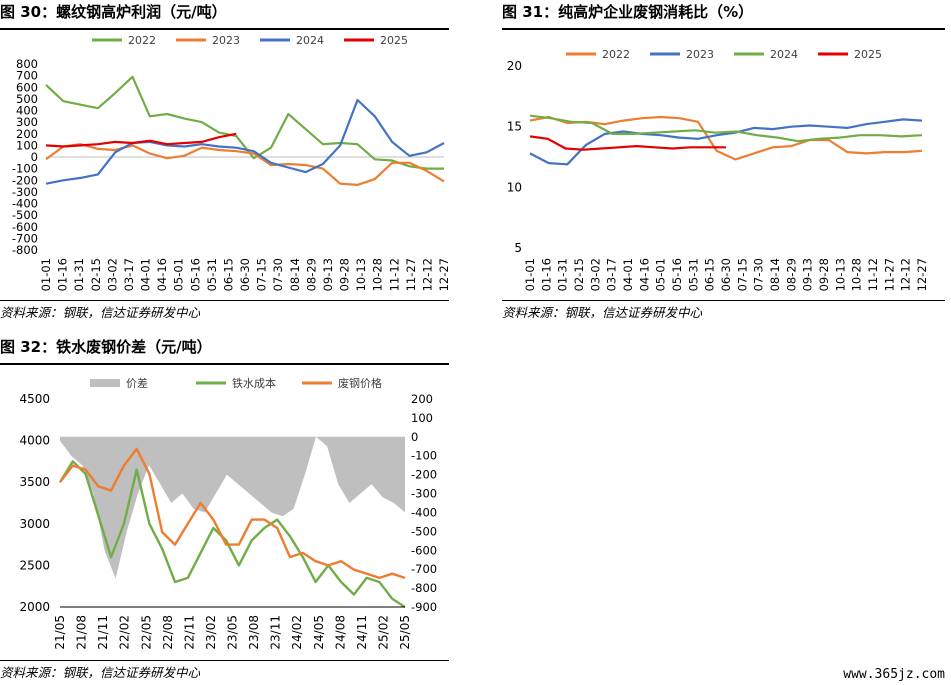 The width and height of the screenshot is (951, 685). Describe the element at coordinates (602, 312) in the screenshot. I see `figure-31-source: 资料来源：钢联，信达证券研发中心` at that location.